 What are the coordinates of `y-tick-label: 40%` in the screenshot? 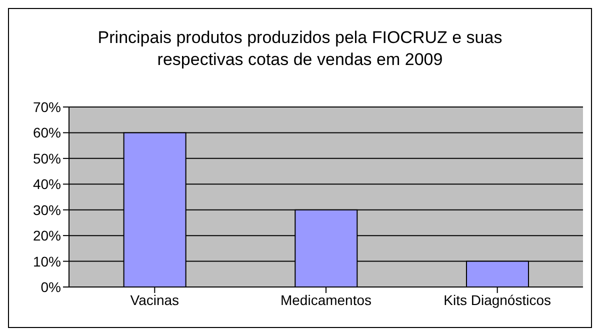 It's located at (46, 184).